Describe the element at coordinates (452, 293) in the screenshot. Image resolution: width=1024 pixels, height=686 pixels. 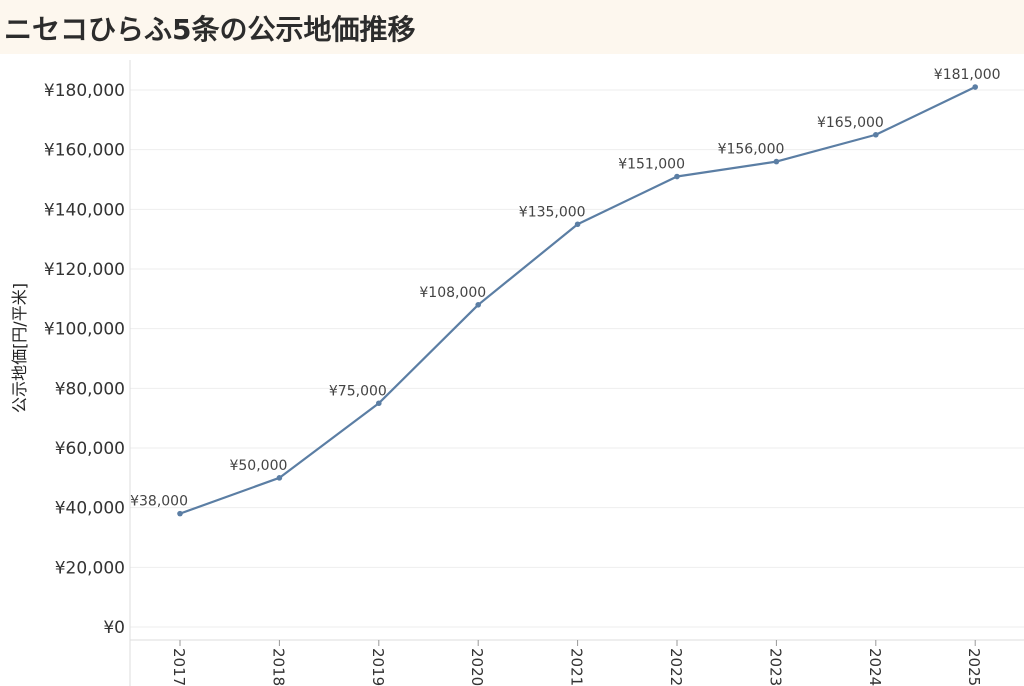
I see `data-label: ¥108,000` at that location.